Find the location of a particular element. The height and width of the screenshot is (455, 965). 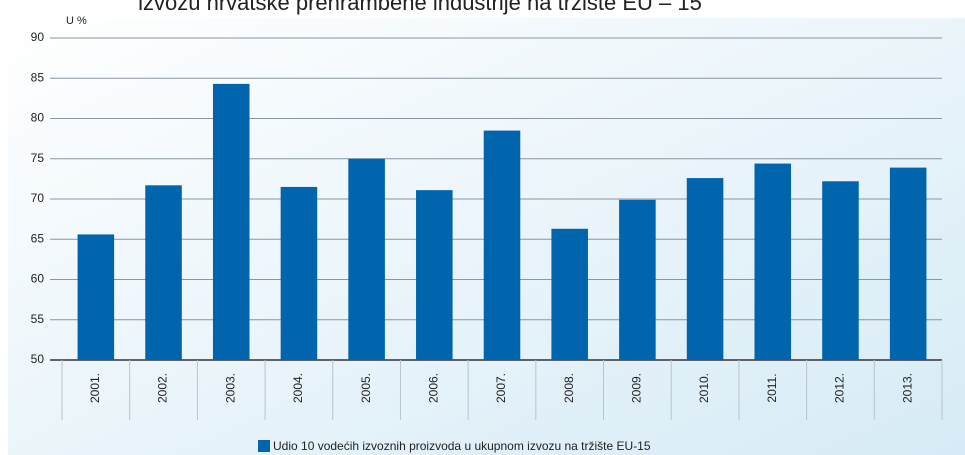

x-tick-label: 2005. is located at coordinates (366, 388).